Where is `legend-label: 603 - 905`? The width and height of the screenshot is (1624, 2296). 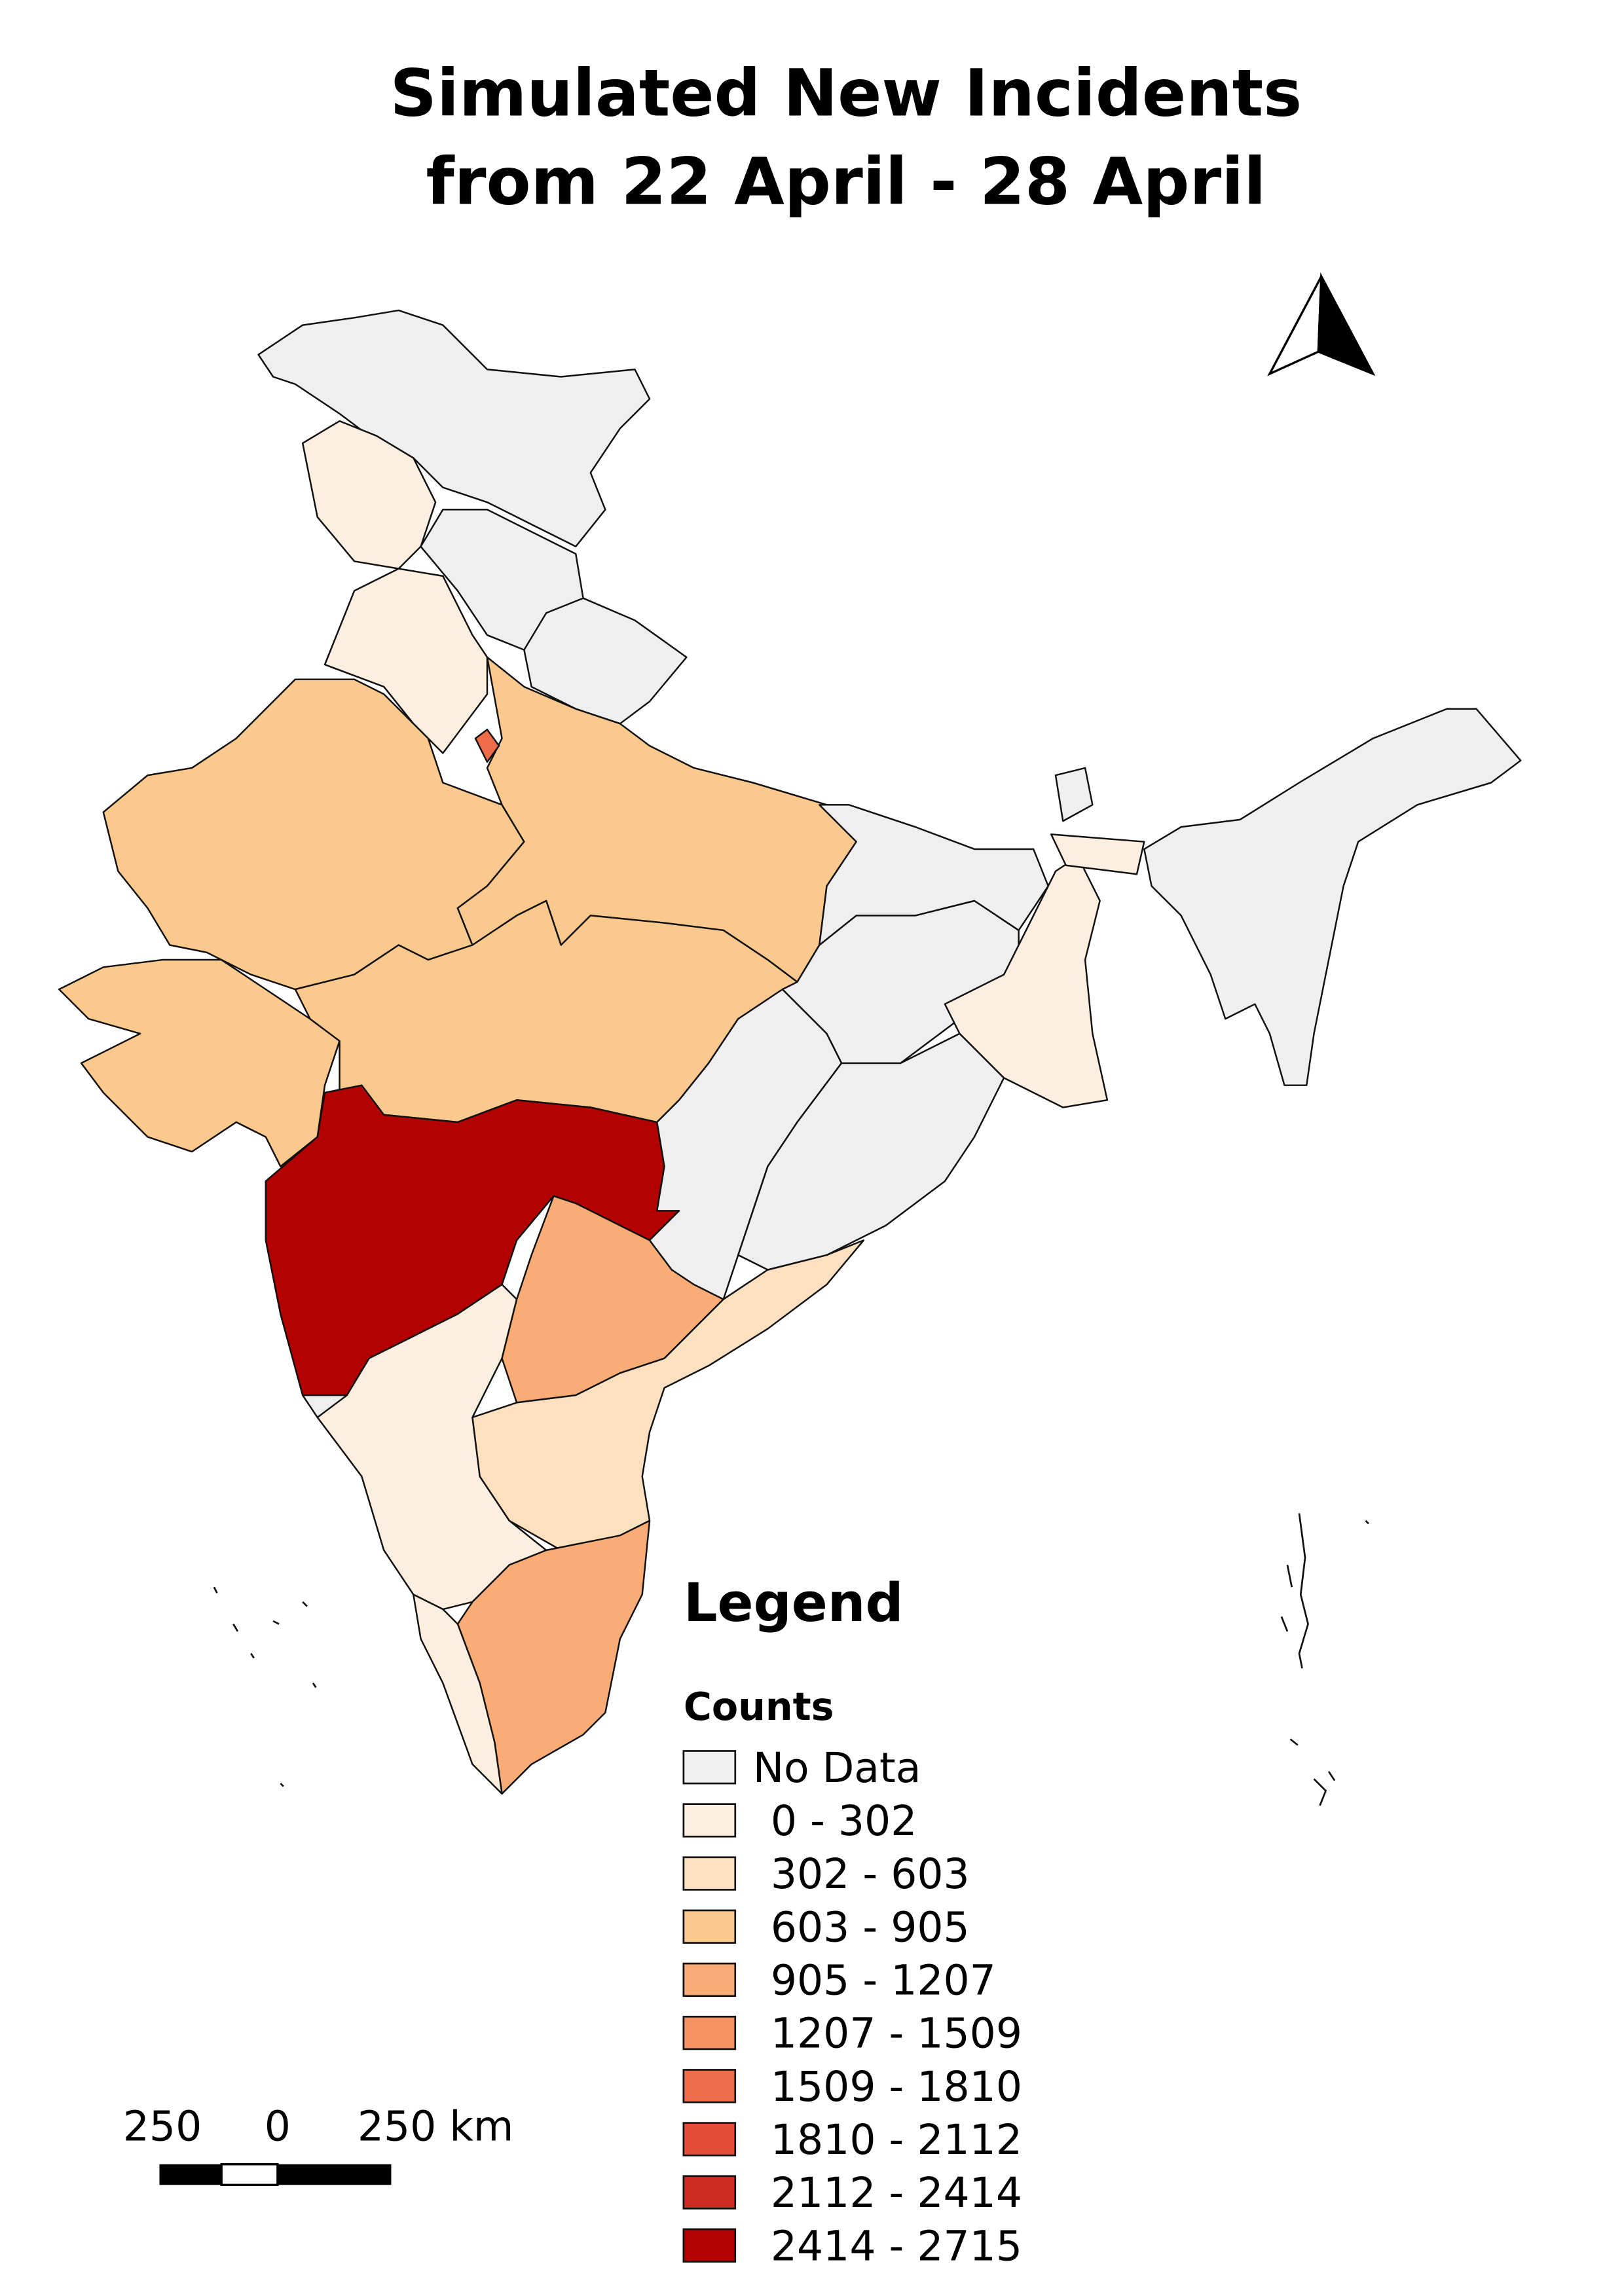
legend-label: 603 - 905 is located at coordinates (870, 1927).